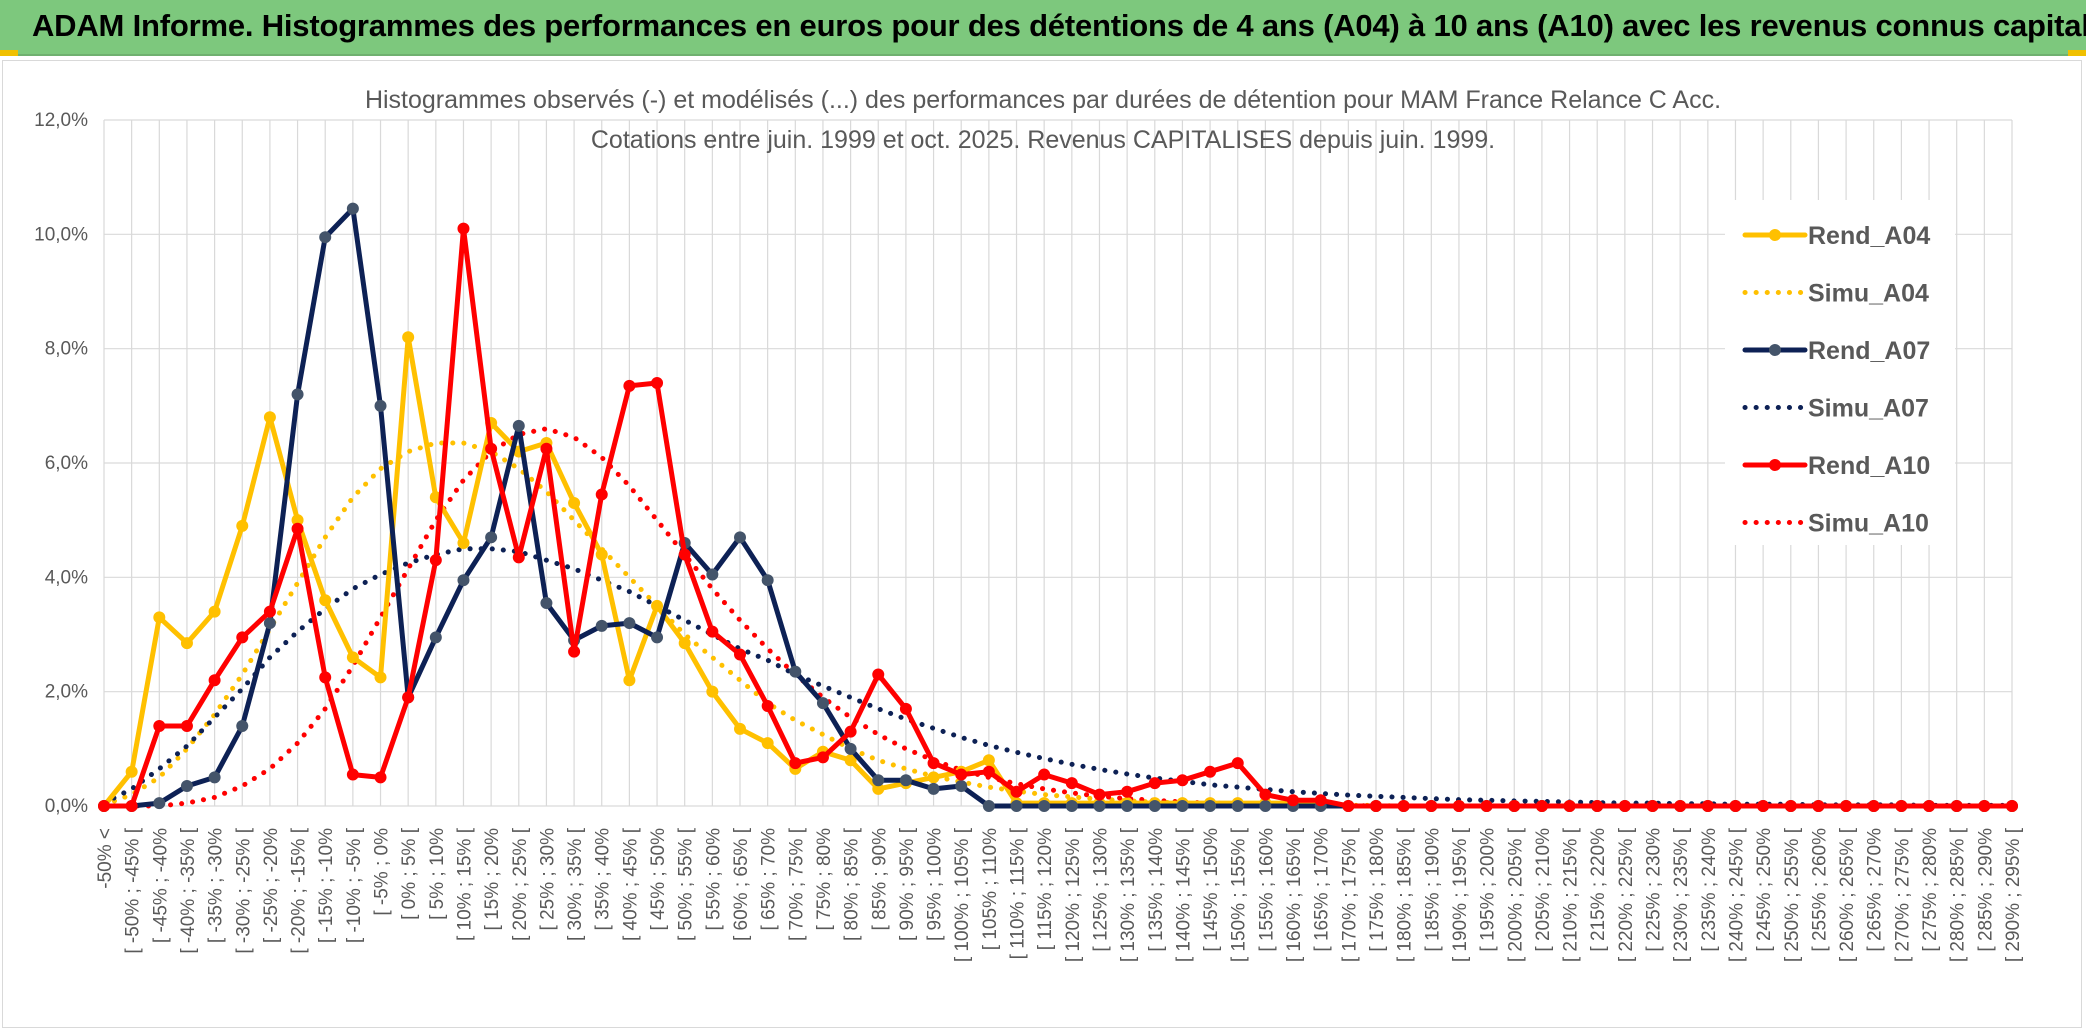 The image size is (2086, 1033). What do you see at coordinates (1018, 893) in the screenshot?
I see `x-tick-label: [ 110% ; 115% [` at bounding box center [1018, 893].